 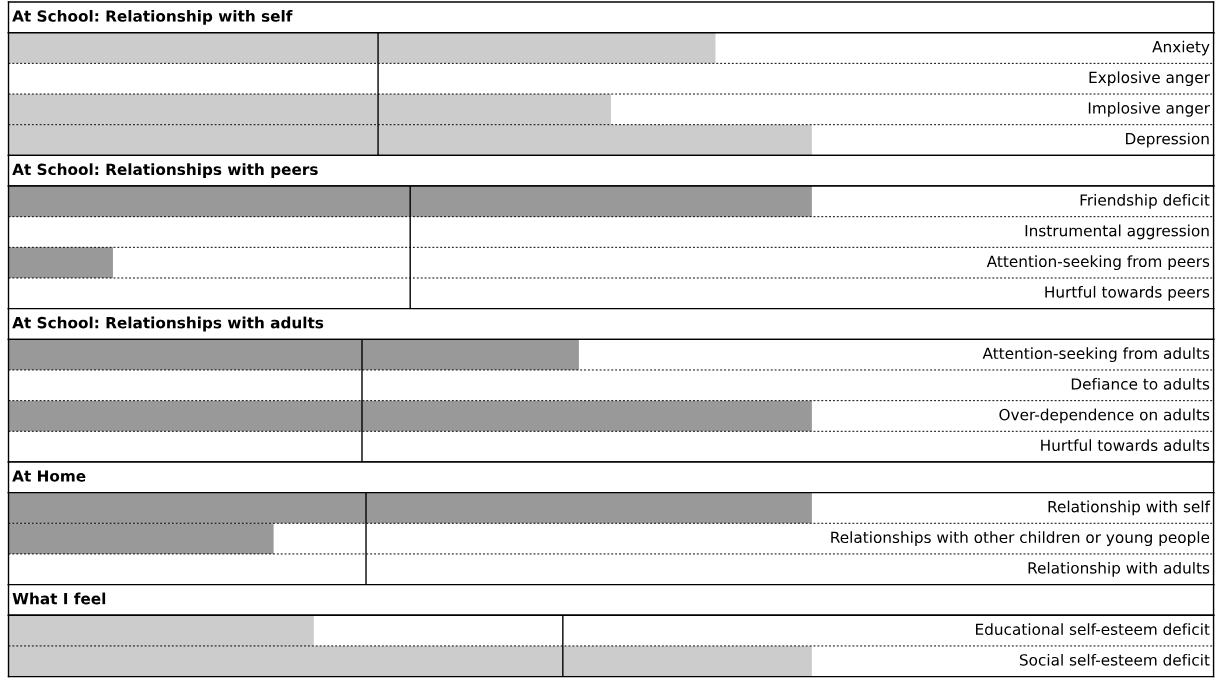 I want to click on category-label: Implosive anger, so click(x=1149, y=109).